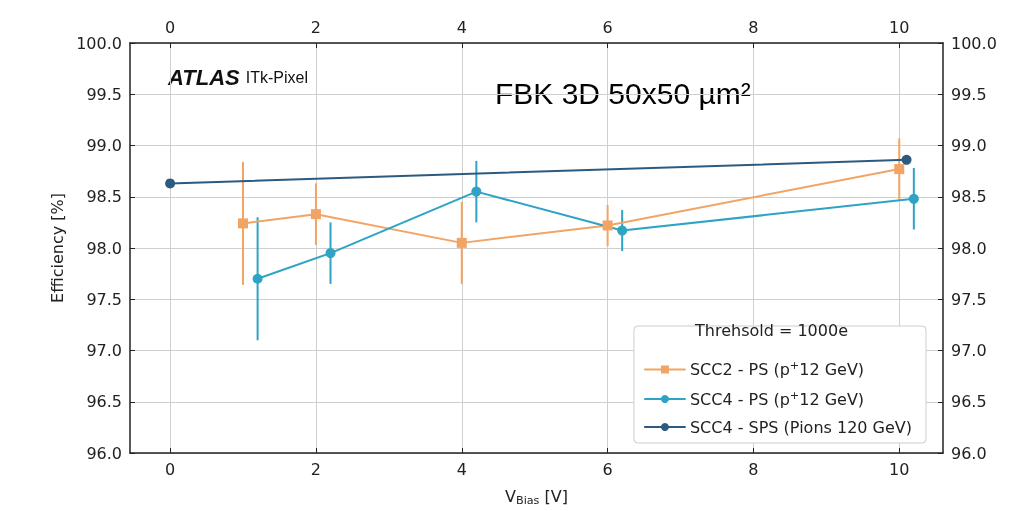 This screenshot has height=511, width=1018. I want to click on y-tick-label: 98.0, so click(104, 248).